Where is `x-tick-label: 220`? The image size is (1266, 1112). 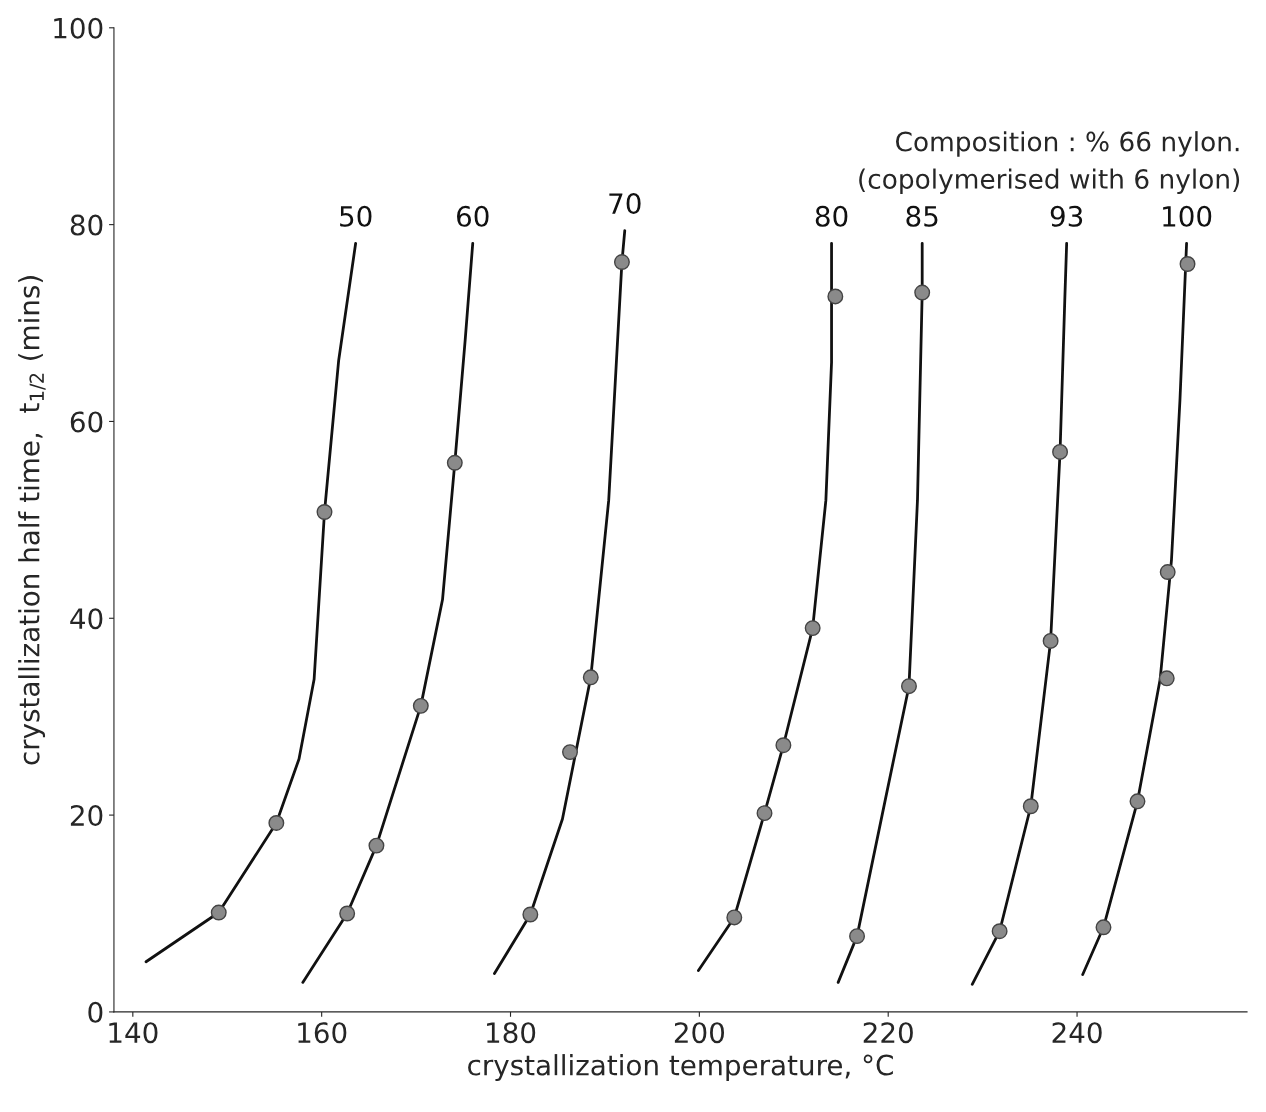 x-tick-label: 220 is located at coordinates (888, 1033).